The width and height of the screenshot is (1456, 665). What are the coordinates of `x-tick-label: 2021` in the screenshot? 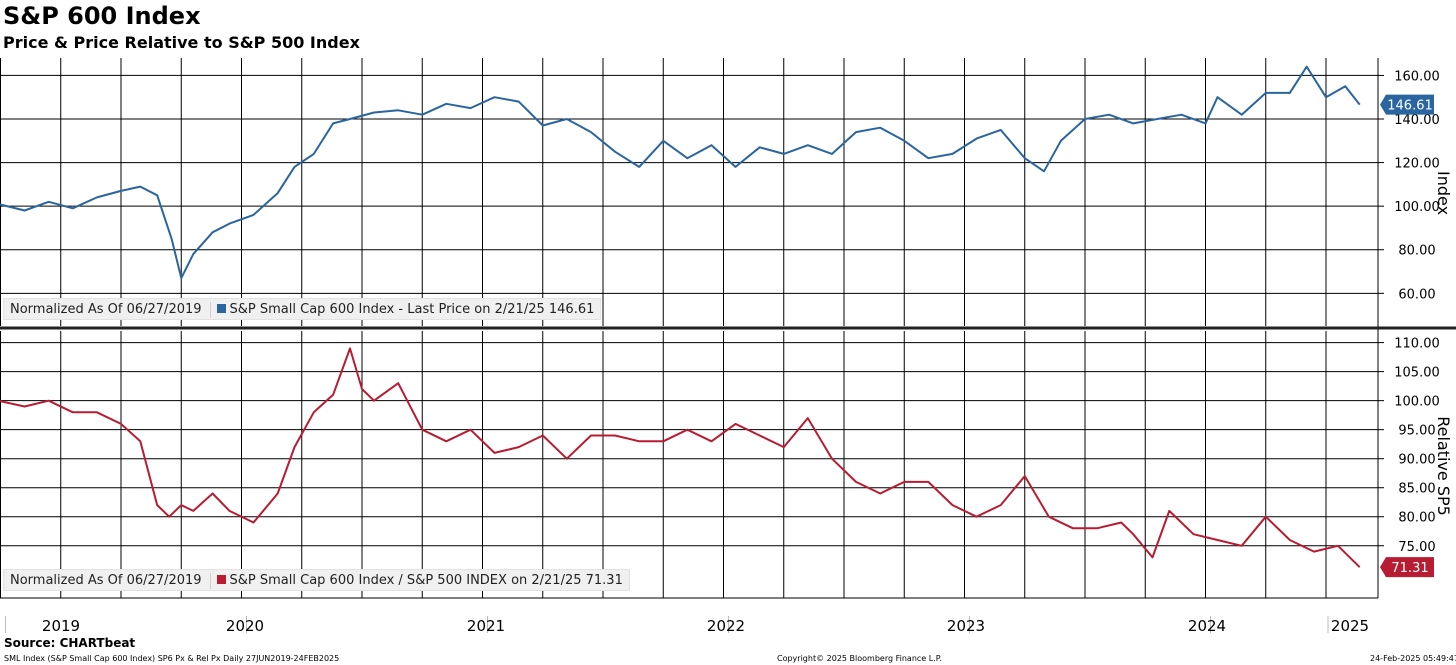 It's located at (486, 626).